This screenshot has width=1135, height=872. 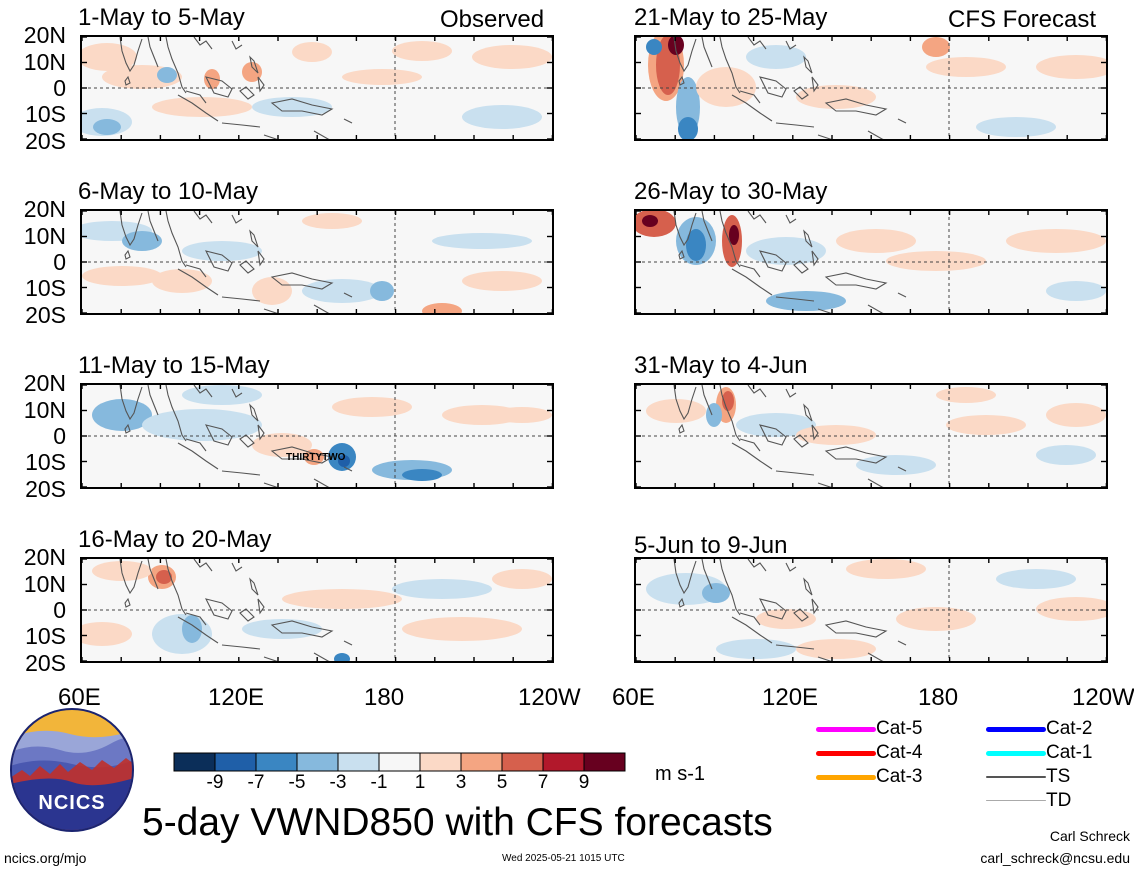 What do you see at coordinates (215, 782) in the screenshot?
I see `colorbar-tick-label: -9` at bounding box center [215, 782].